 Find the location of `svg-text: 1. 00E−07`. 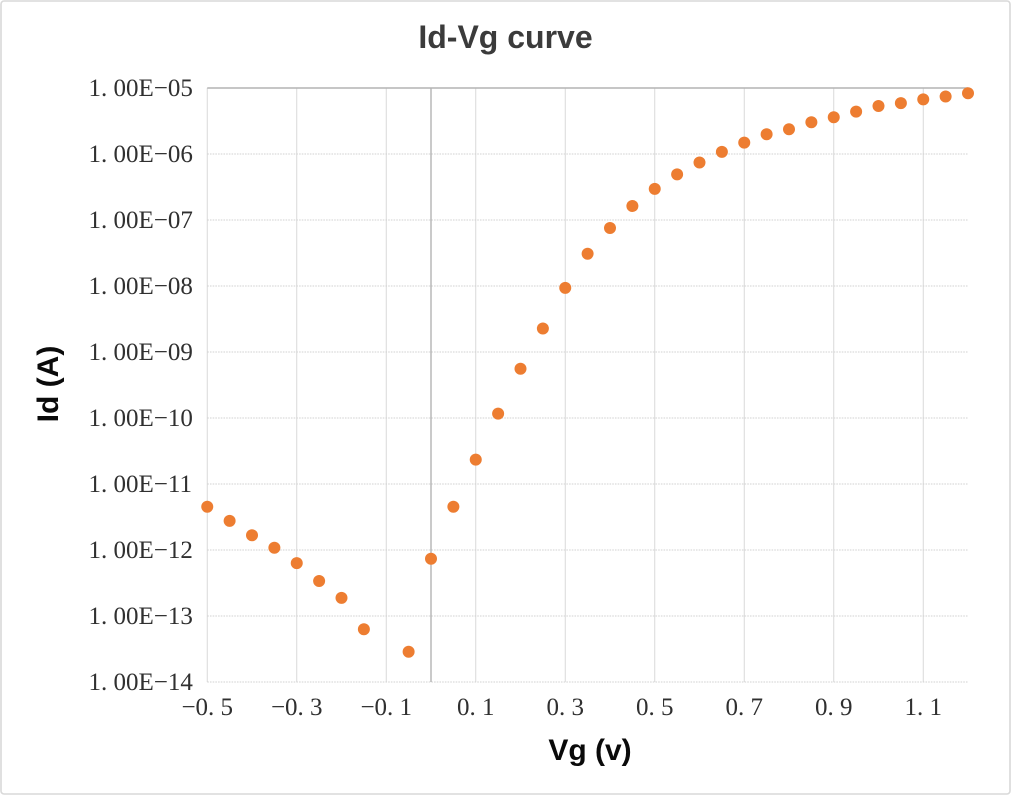

svg-text: 1. 00E−07 is located at coordinates (141, 220).